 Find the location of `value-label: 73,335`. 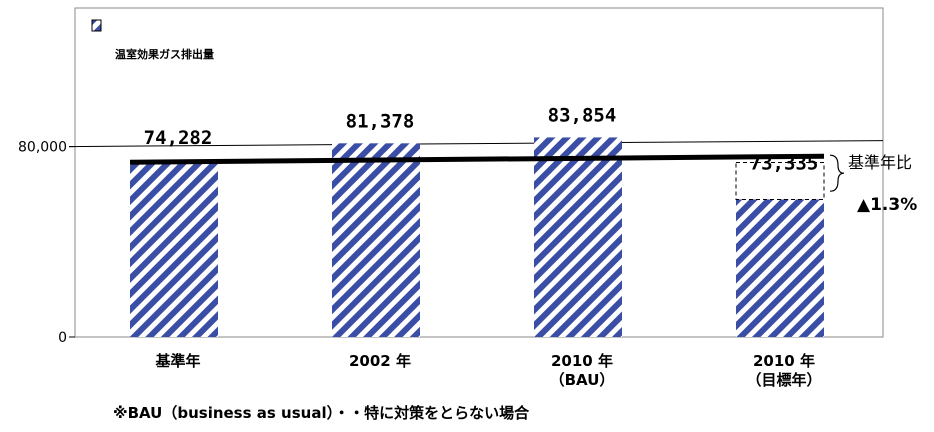

value-label: 73,335 is located at coordinates (784, 163).